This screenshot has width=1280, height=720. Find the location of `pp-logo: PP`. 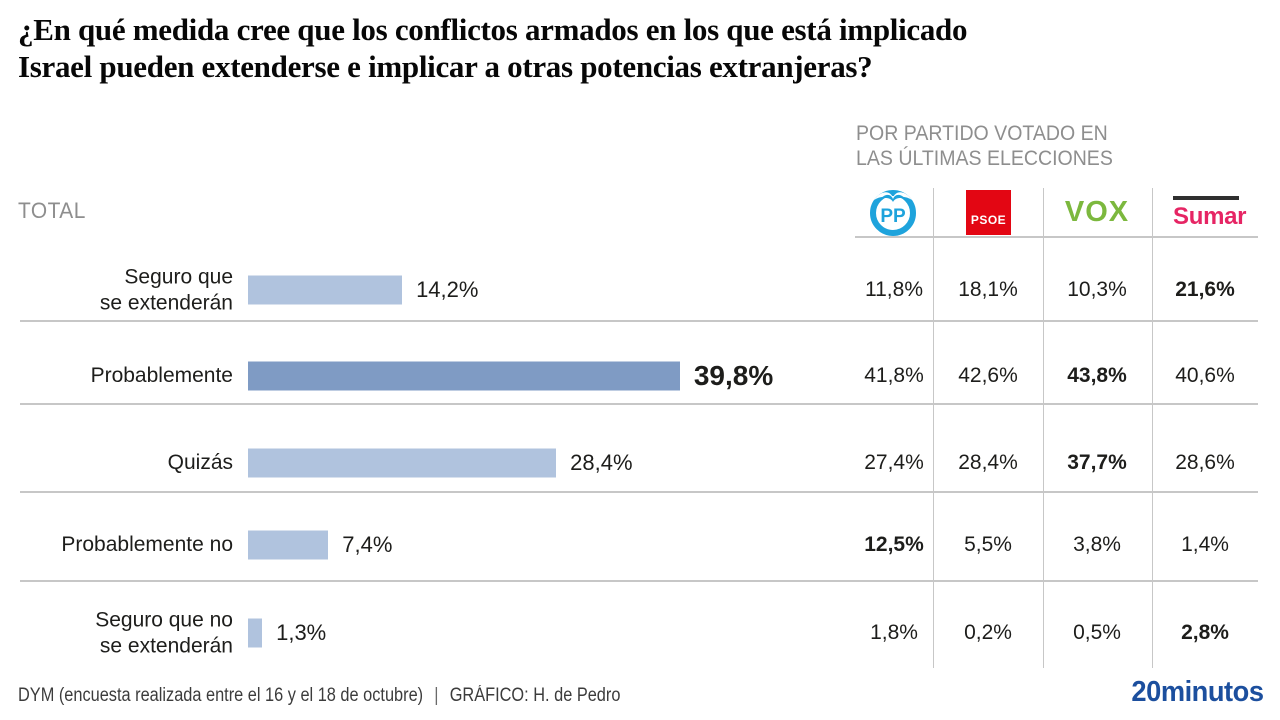

pp-logo: PP is located at coordinates (893, 212).